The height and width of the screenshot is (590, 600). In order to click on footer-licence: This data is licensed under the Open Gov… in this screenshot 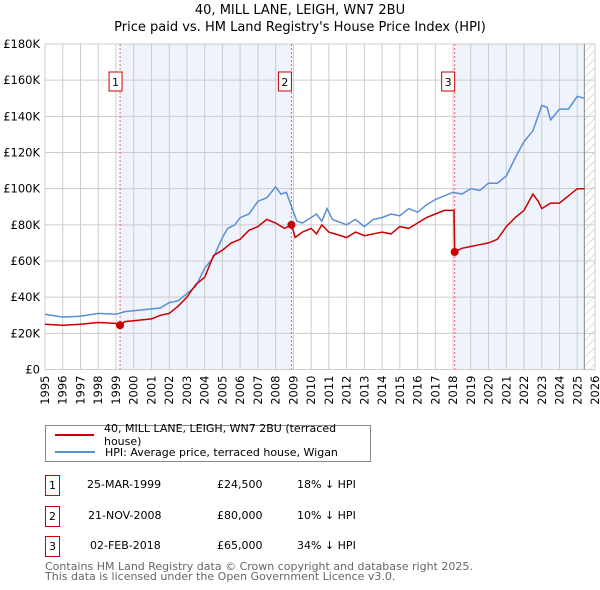, I will do `click(220, 576)`.